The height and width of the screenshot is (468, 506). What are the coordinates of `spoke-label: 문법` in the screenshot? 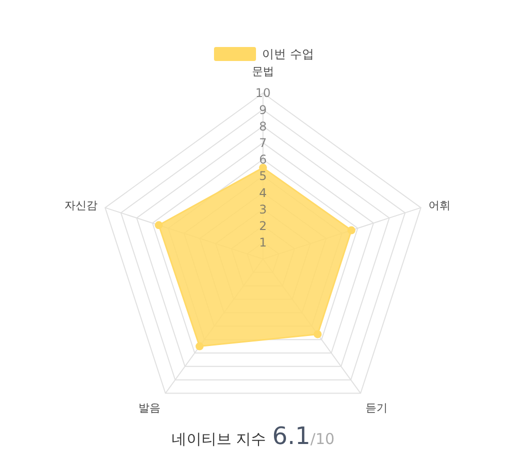 It's located at (263, 71).